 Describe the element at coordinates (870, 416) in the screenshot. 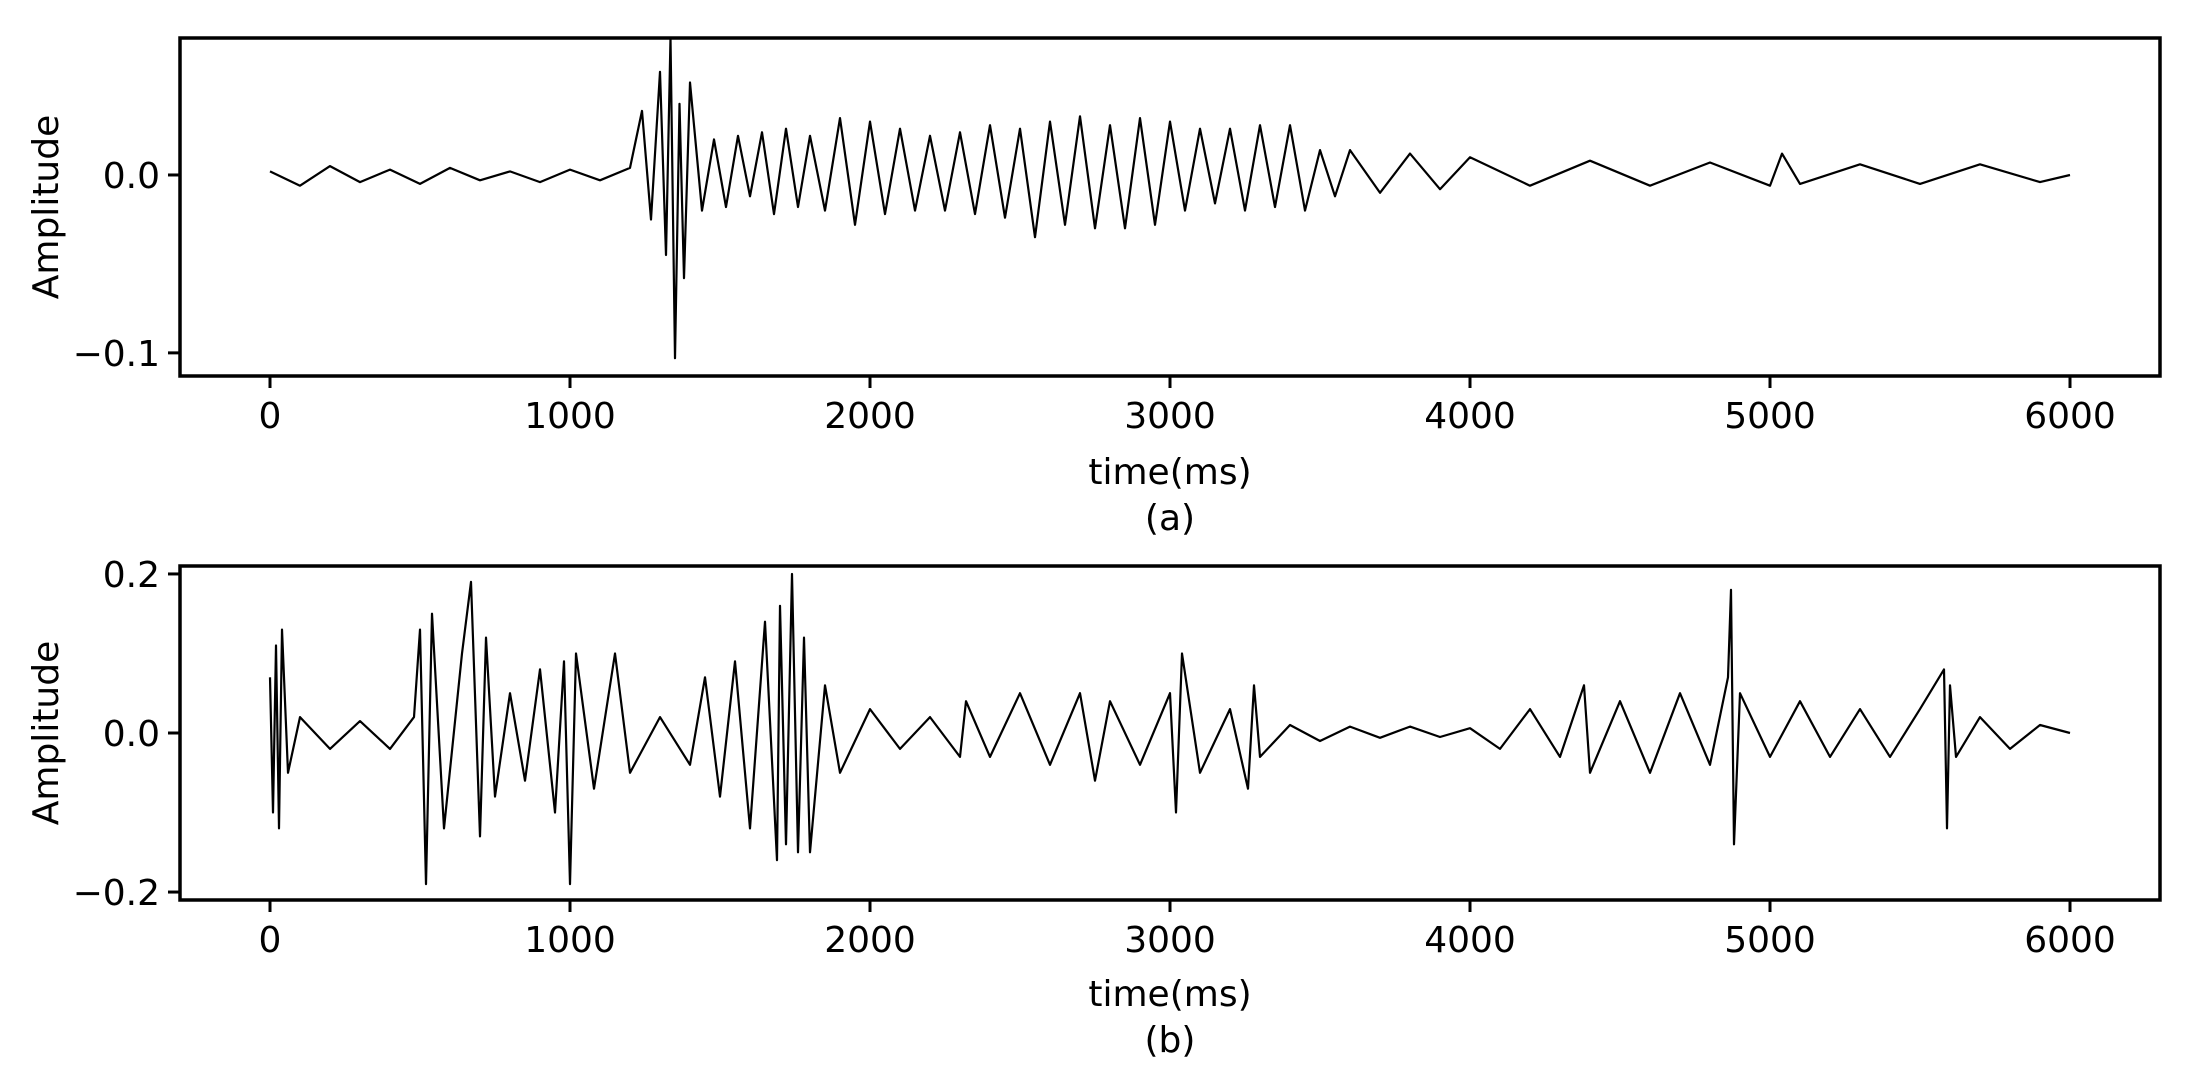

I see `x-tick-label-a: 2000` at that location.